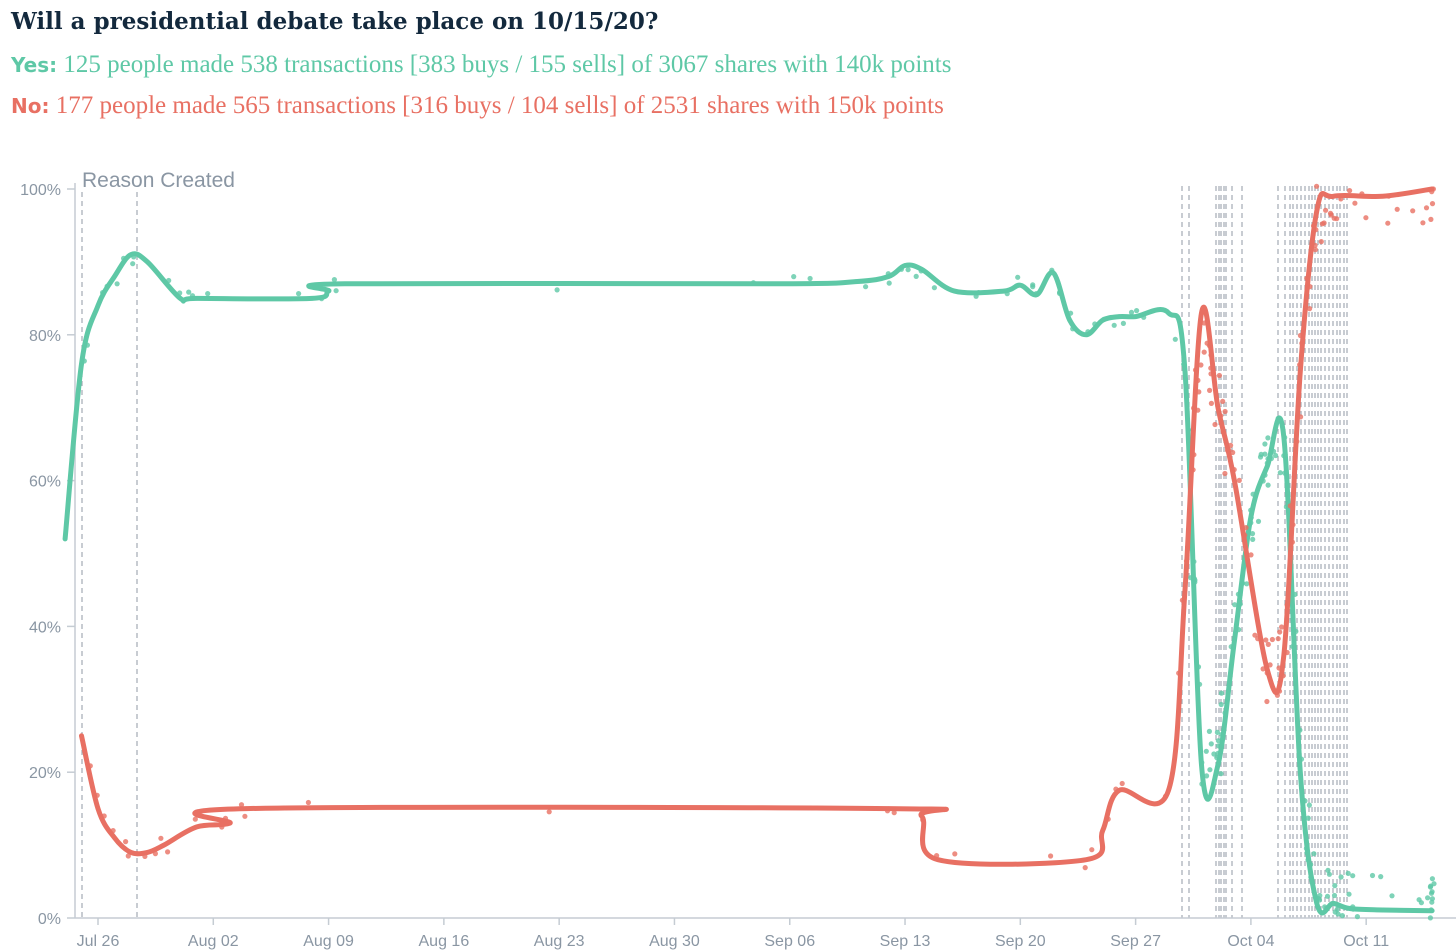 Image resolution: width=1456 pixels, height=952 pixels. What do you see at coordinates (1250, 941) in the screenshot?
I see `x-tick-label: Oct 04` at bounding box center [1250, 941].